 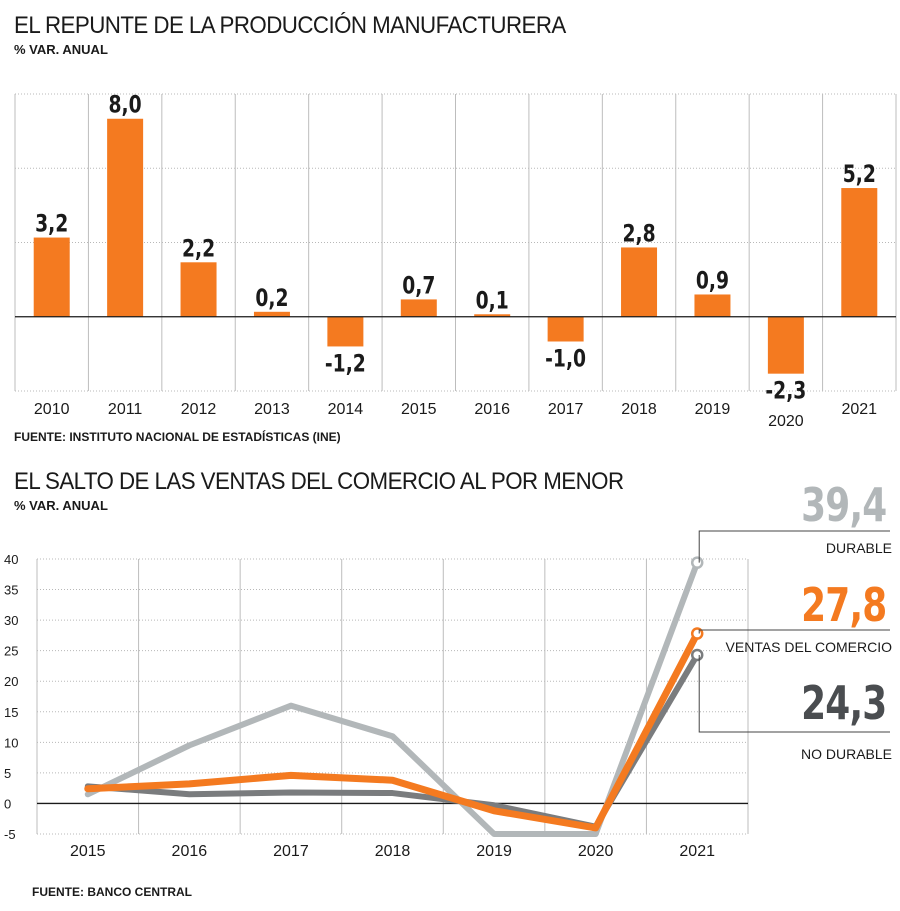 I want to click on ventas-end-value: 27,8, so click(x=843, y=605).